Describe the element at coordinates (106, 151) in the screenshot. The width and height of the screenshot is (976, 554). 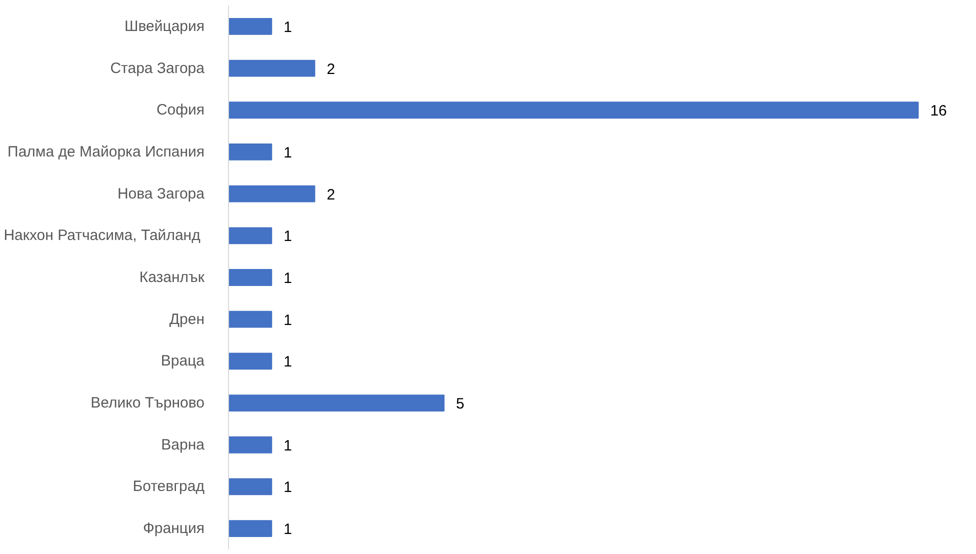
I see `y-tick-label: Палма де Майорка Испания` at that location.